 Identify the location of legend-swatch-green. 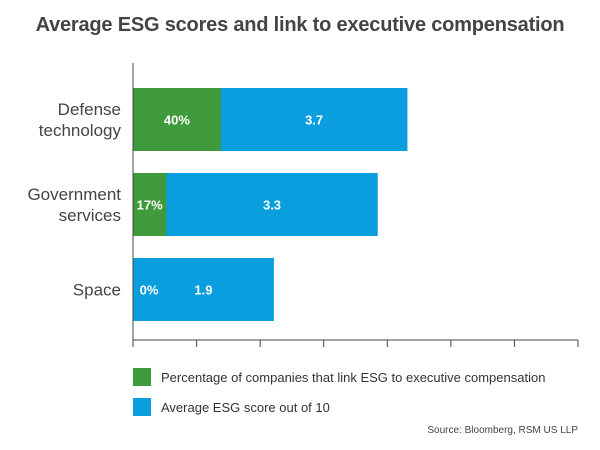
(142, 377).